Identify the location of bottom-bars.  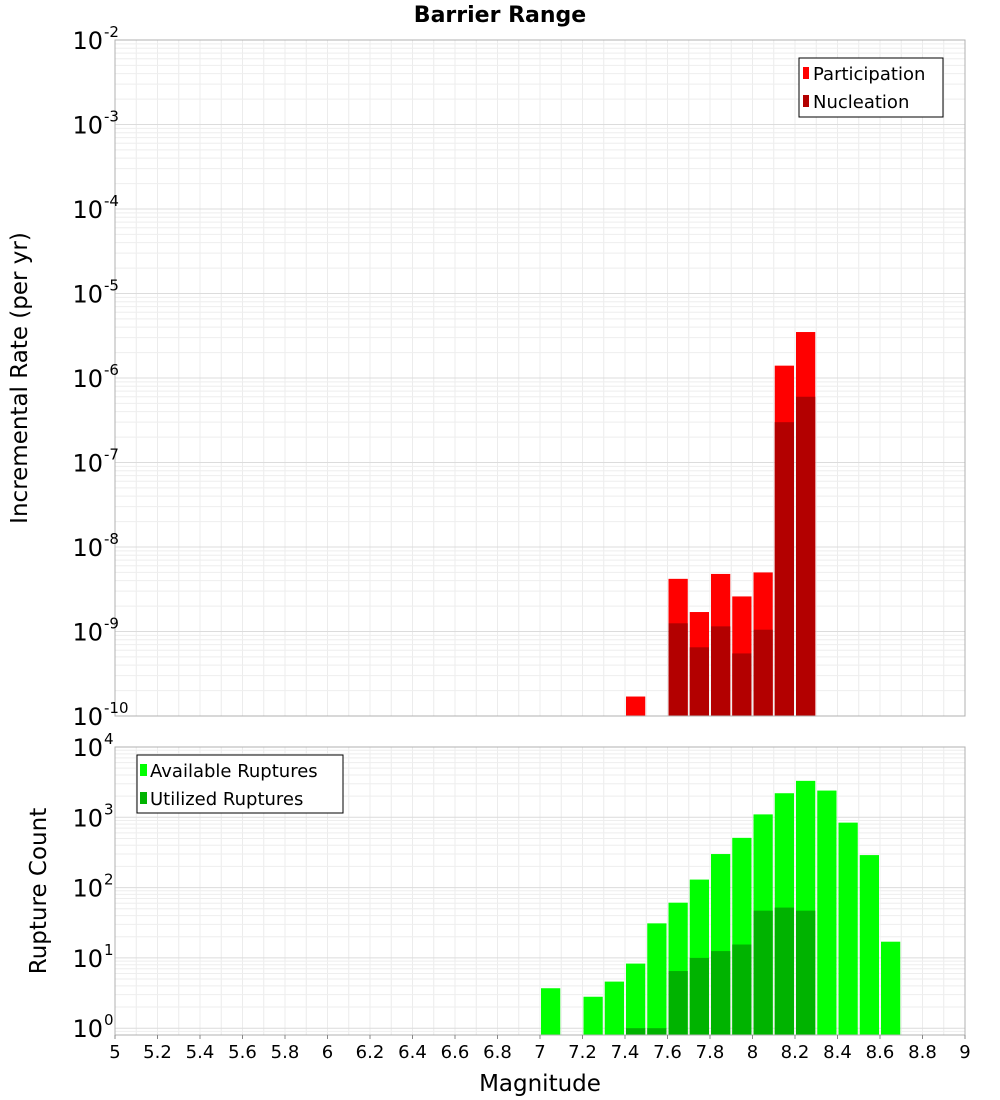
(721, 907).